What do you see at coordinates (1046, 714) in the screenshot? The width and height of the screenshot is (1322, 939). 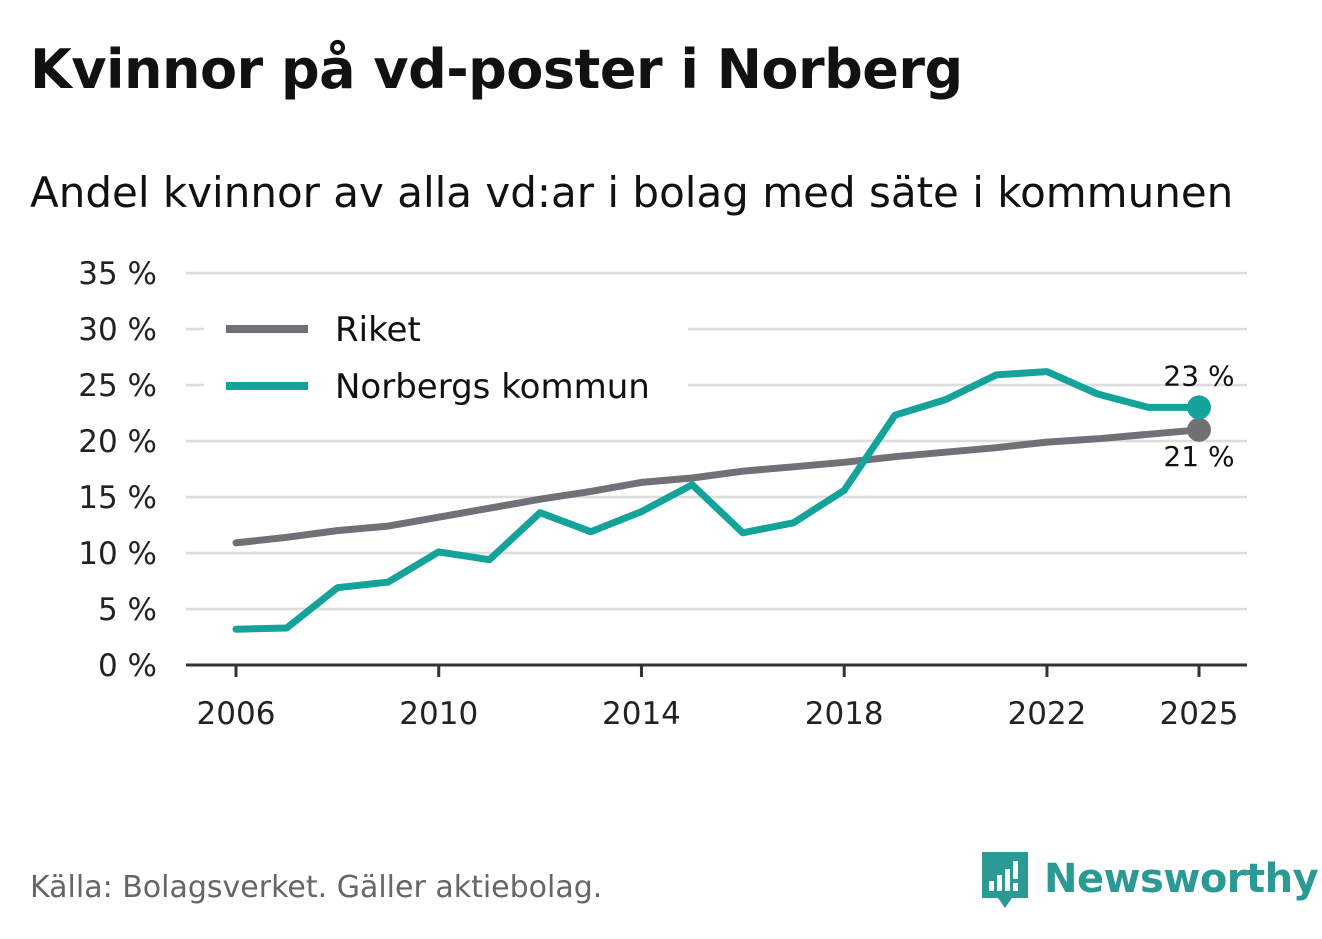 I see `x-tick-label: 2022` at bounding box center [1046, 714].